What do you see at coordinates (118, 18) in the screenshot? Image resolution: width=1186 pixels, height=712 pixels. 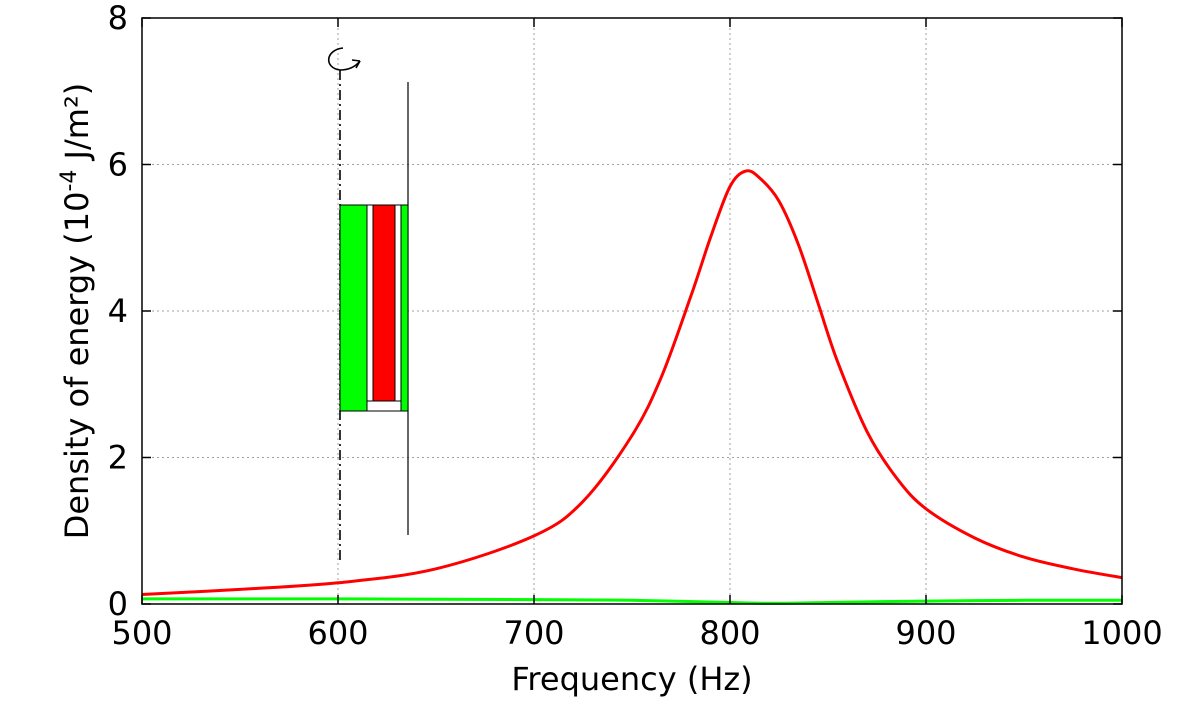 I see `y-tick-label: 8` at bounding box center [118, 18].